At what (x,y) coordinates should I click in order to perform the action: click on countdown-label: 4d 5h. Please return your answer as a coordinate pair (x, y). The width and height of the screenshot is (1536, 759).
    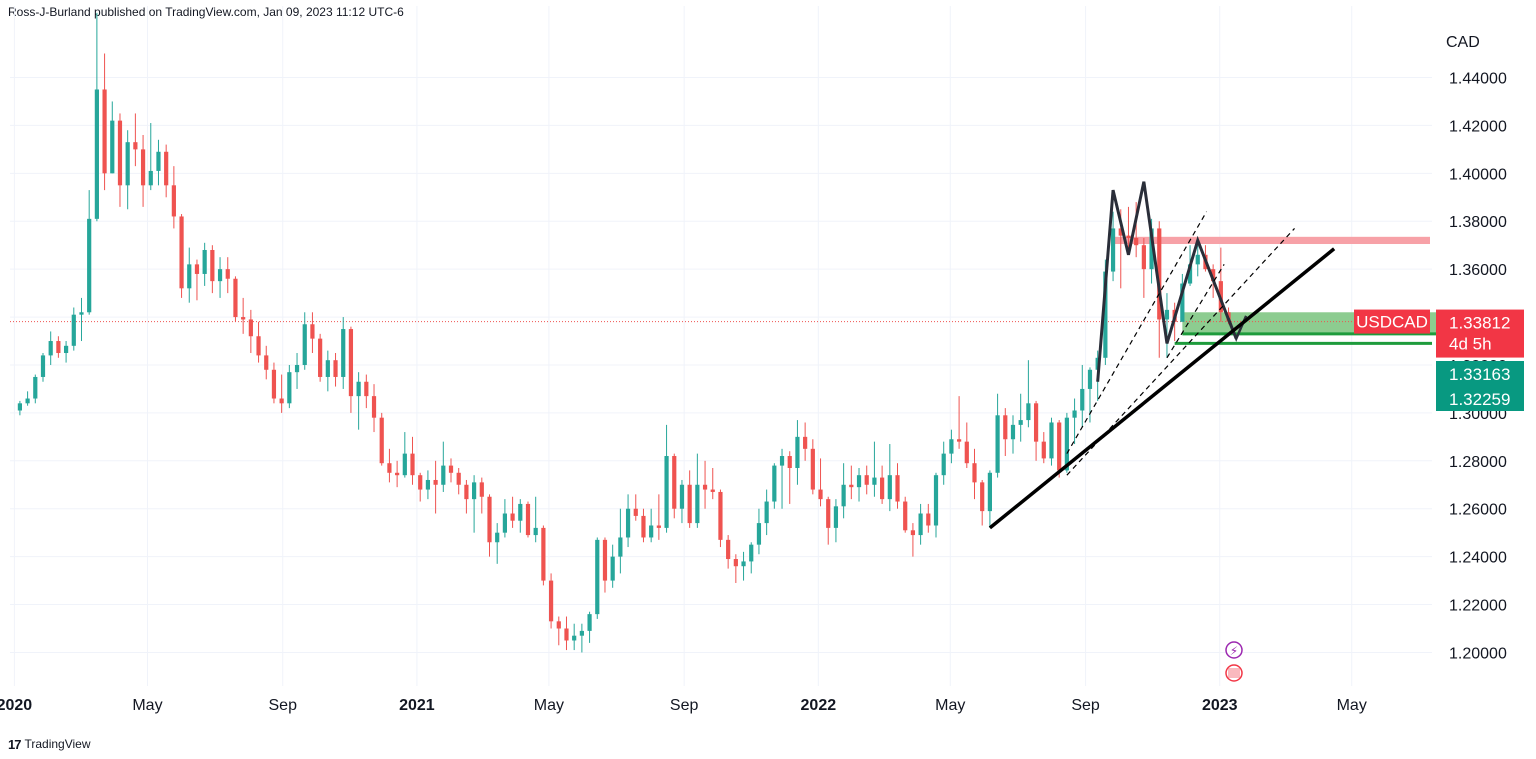
    Looking at the image, I should click on (1470, 344).